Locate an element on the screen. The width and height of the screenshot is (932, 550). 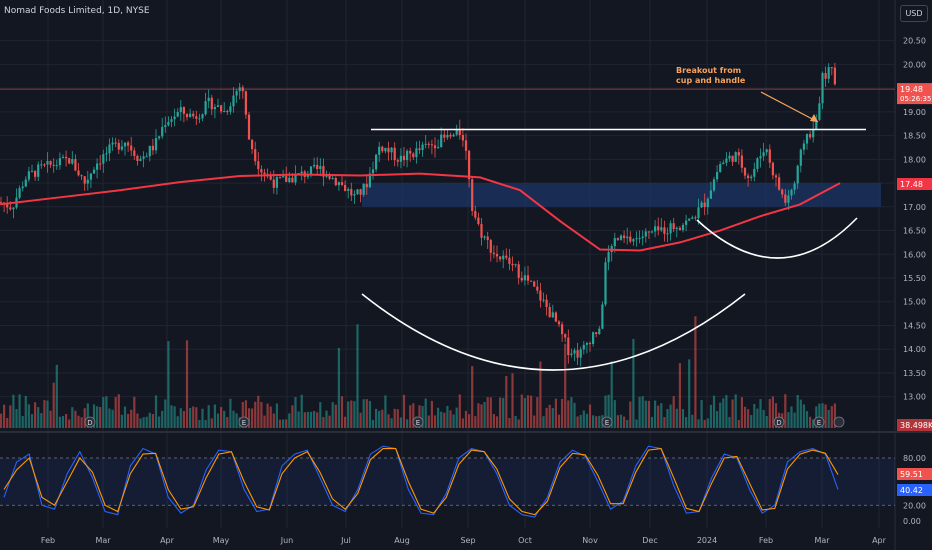
stochastic-pane is located at coordinates (447, 481).